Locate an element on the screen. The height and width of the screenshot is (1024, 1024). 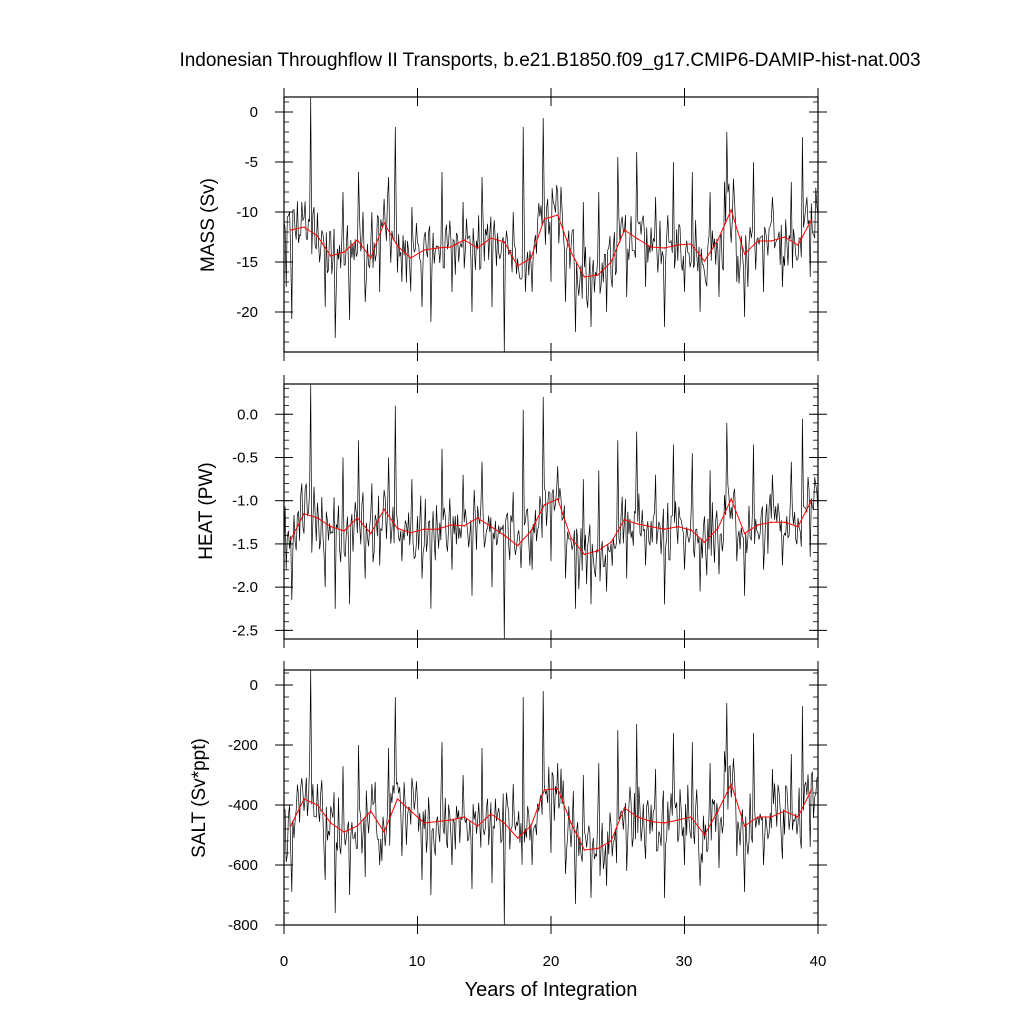
x-tick-label: 10 is located at coordinates (417, 961).